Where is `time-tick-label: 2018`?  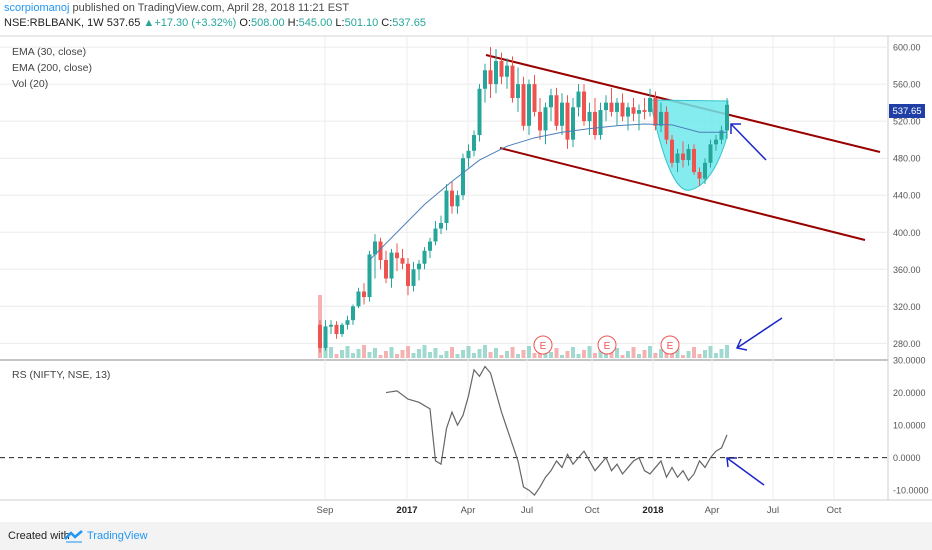
time-tick-label: 2018 is located at coordinates (652, 510).